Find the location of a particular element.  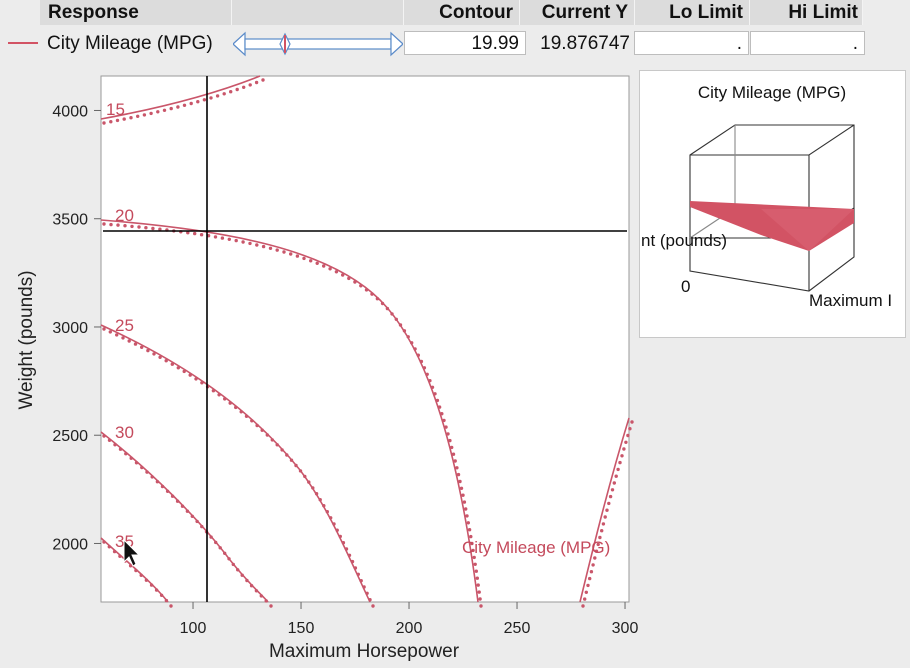

surface-corner-tick: 0 is located at coordinates (685, 286).